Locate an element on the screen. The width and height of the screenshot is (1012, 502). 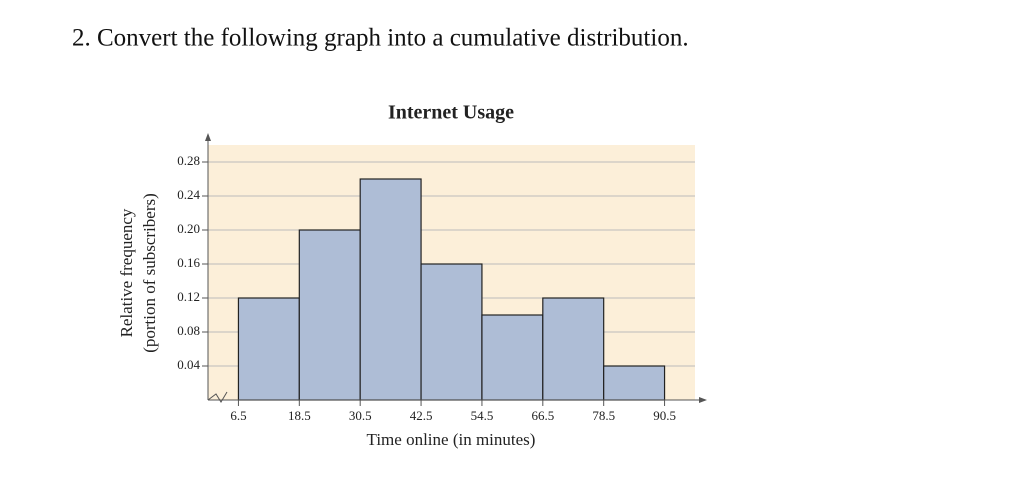
y-tick-label: 0.28 is located at coordinates (188, 160).